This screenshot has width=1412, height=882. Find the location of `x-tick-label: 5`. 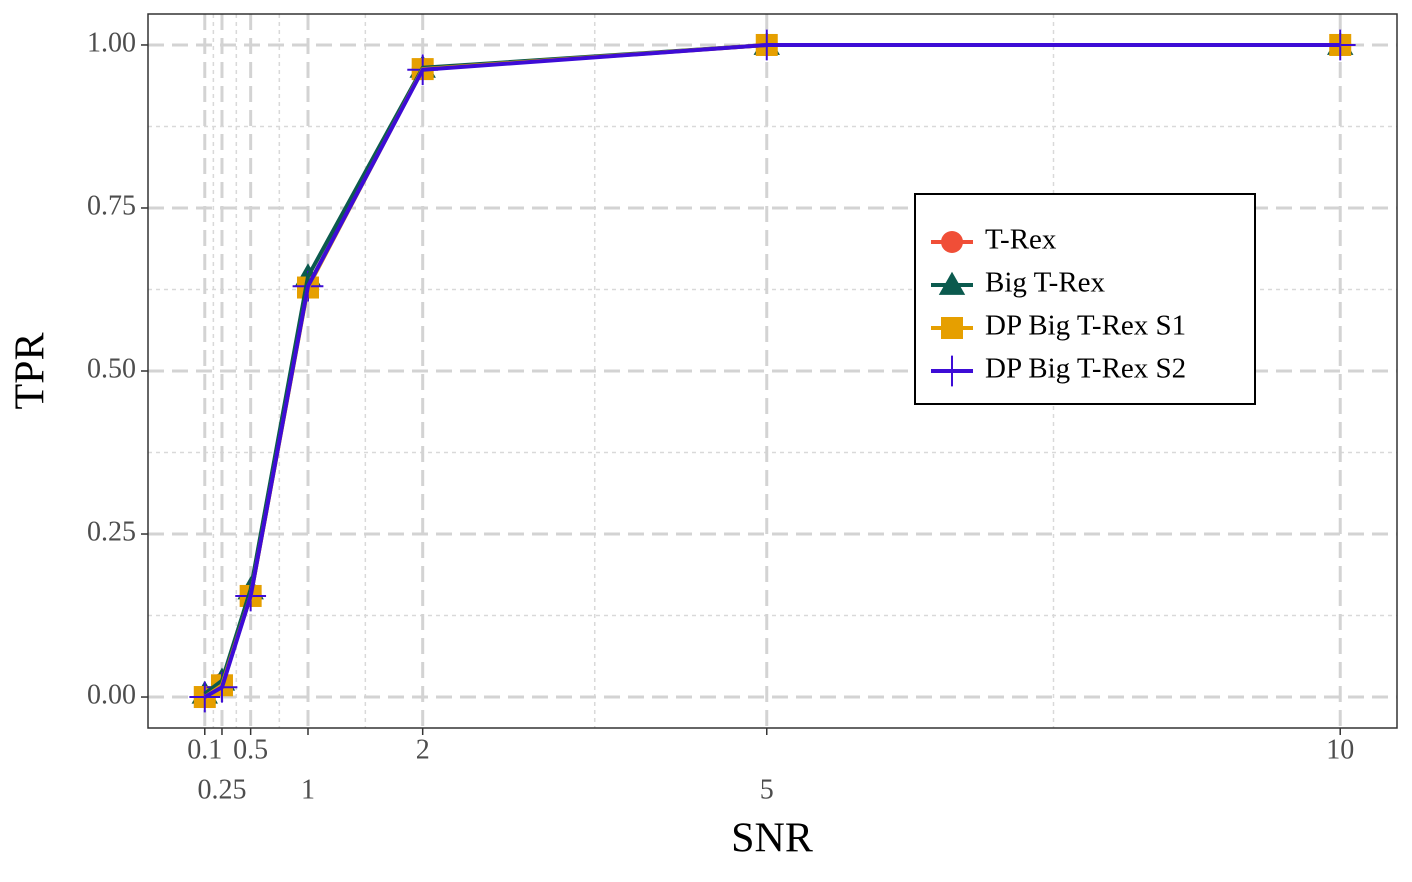

x-tick-label: 5 is located at coordinates (767, 789).